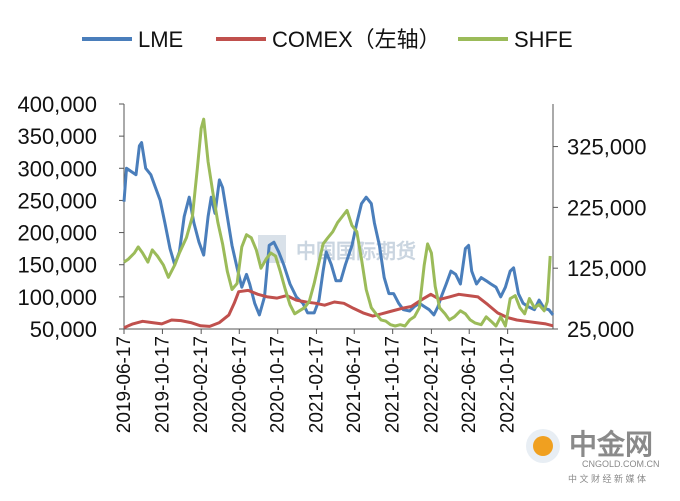 The height and width of the screenshot is (501, 680). I want to click on right-tick-label: 225,000, so click(607, 207).